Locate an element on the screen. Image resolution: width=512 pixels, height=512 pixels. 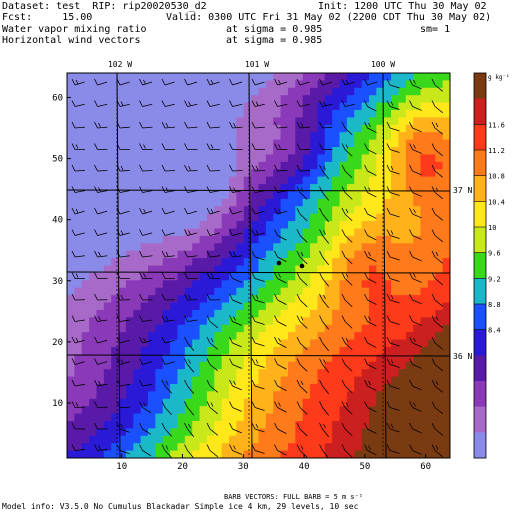
x-tick-label: 30 is located at coordinates (243, 467).